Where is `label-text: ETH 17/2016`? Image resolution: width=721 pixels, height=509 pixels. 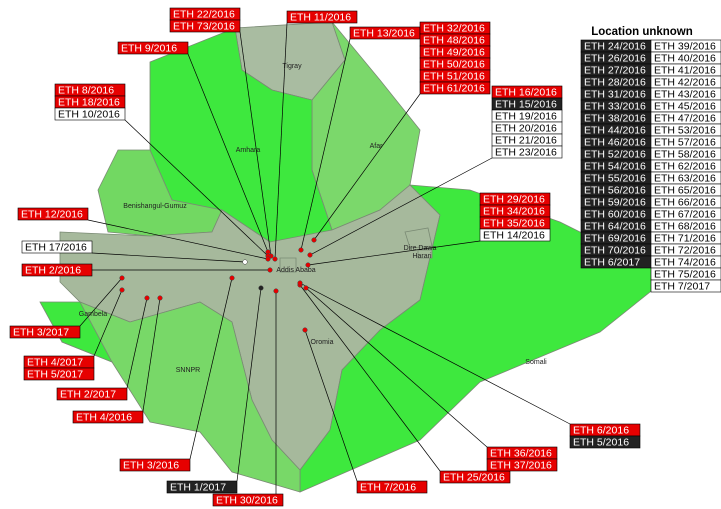
label-text: ETH 17/2016 is located at coordinates (56, 247).